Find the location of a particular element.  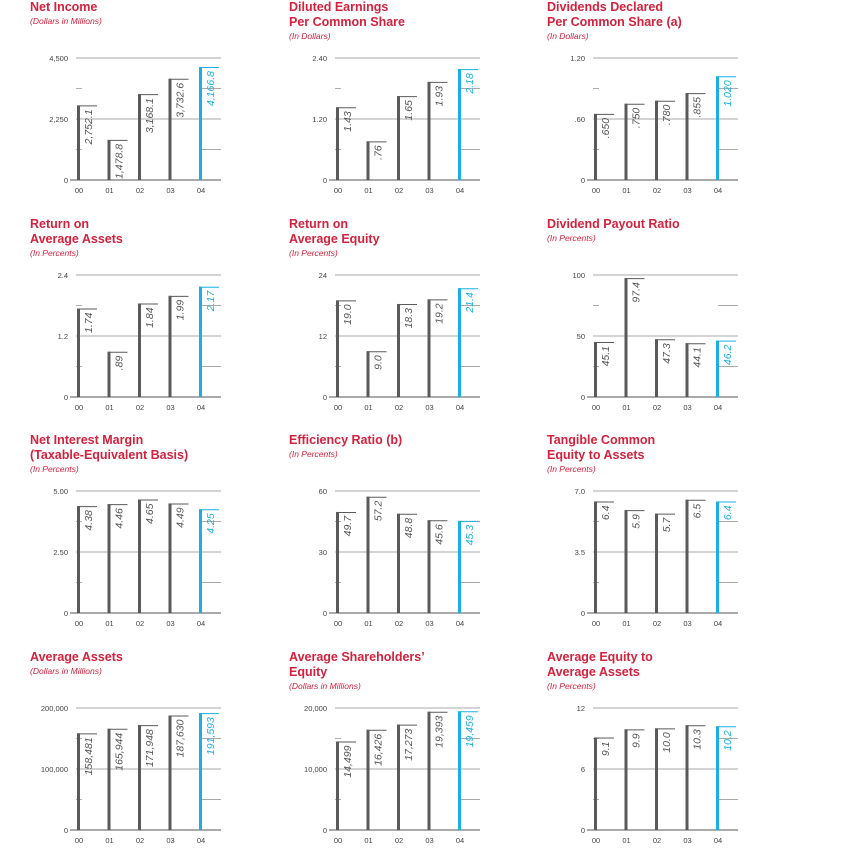

bar-chart: 0 1.20 2.40 1.43 00 .76 01 1.65 02 1.93 03 2.18 04 is located at coordinates (396, 124).